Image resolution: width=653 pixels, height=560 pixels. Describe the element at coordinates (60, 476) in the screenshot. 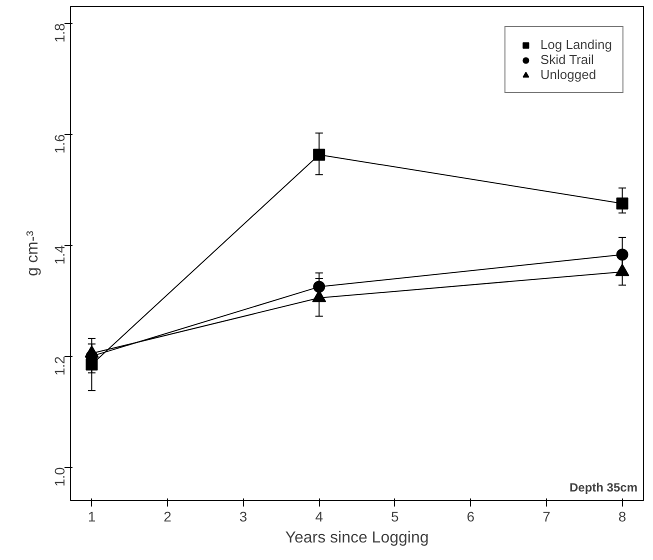

I see `y-tick-label: 1.0` at that location.